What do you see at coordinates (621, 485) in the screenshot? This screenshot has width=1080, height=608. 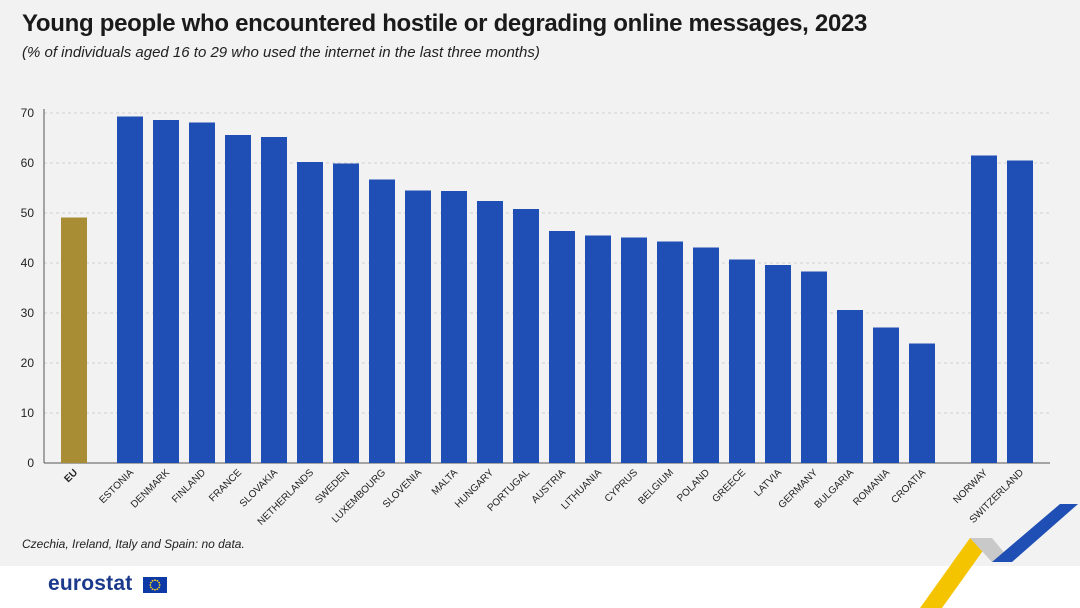 I see `x-tick-label: CYPRUS` at bounding box center [621, 485].